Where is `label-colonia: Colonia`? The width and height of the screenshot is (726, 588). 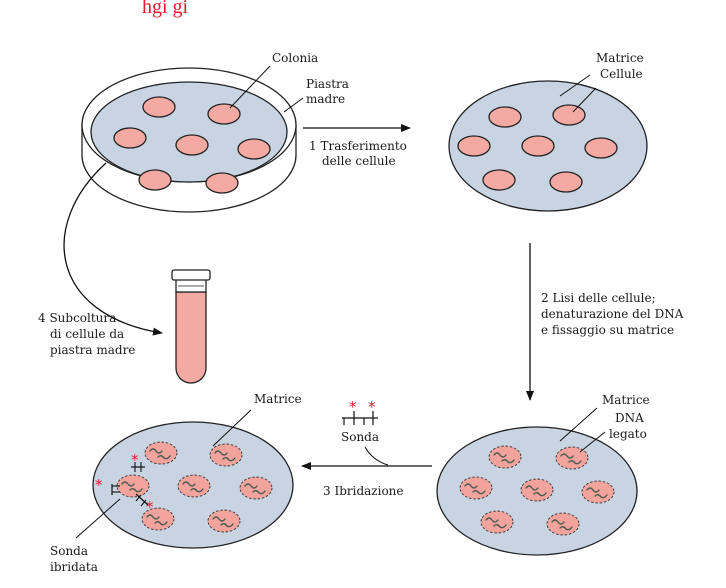
label-colonia: Colonia is located at coordinates (295, 58).